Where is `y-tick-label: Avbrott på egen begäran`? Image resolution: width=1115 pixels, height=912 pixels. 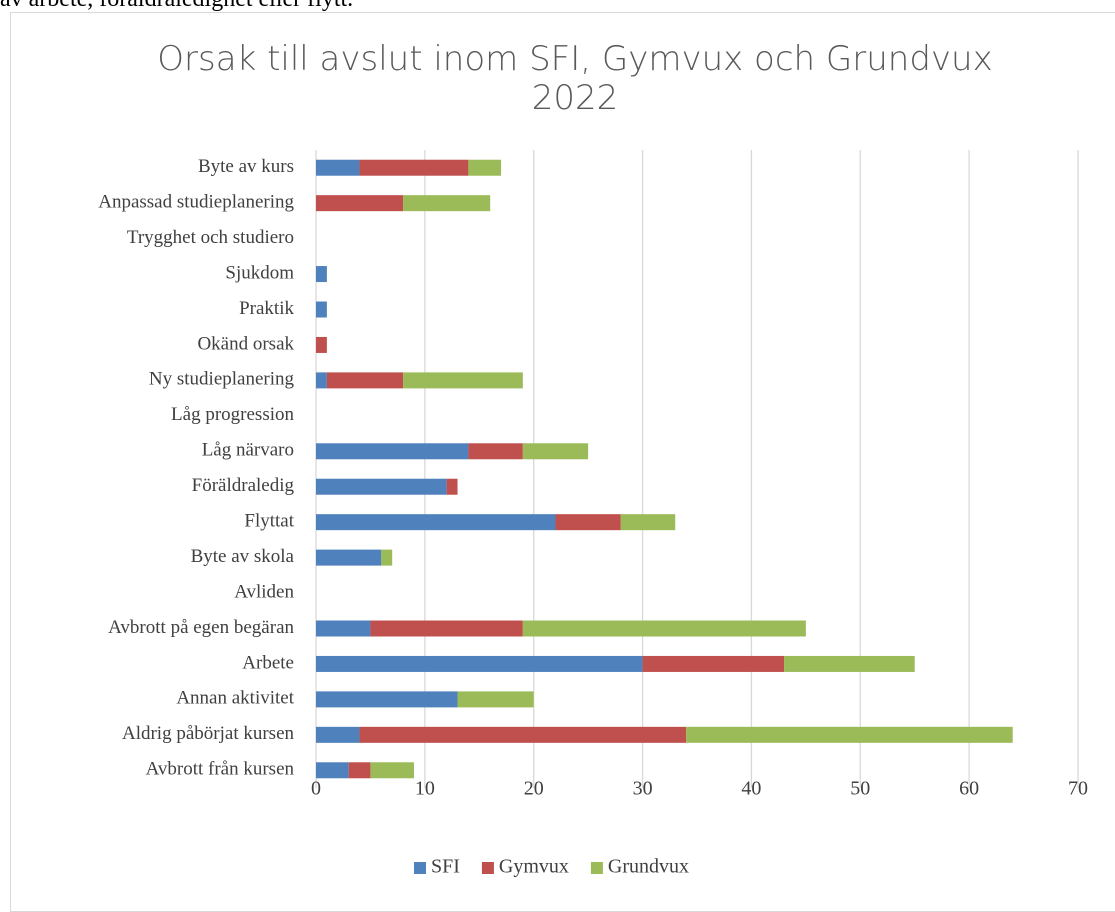 y-tick-label: Avbrott på egen begäran is located at coordinates (201, 627).